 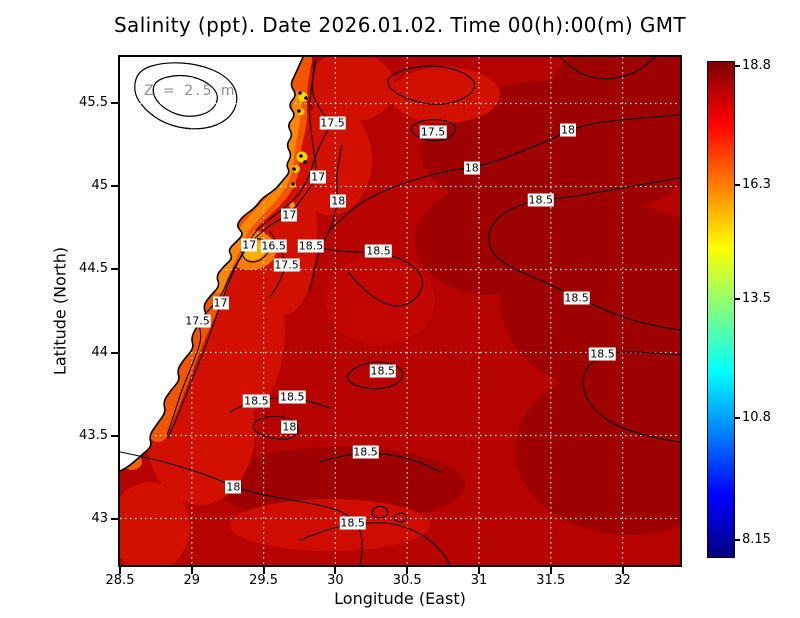 I want to click on x-tick-label: 30.5, so click(x=407, y=580).